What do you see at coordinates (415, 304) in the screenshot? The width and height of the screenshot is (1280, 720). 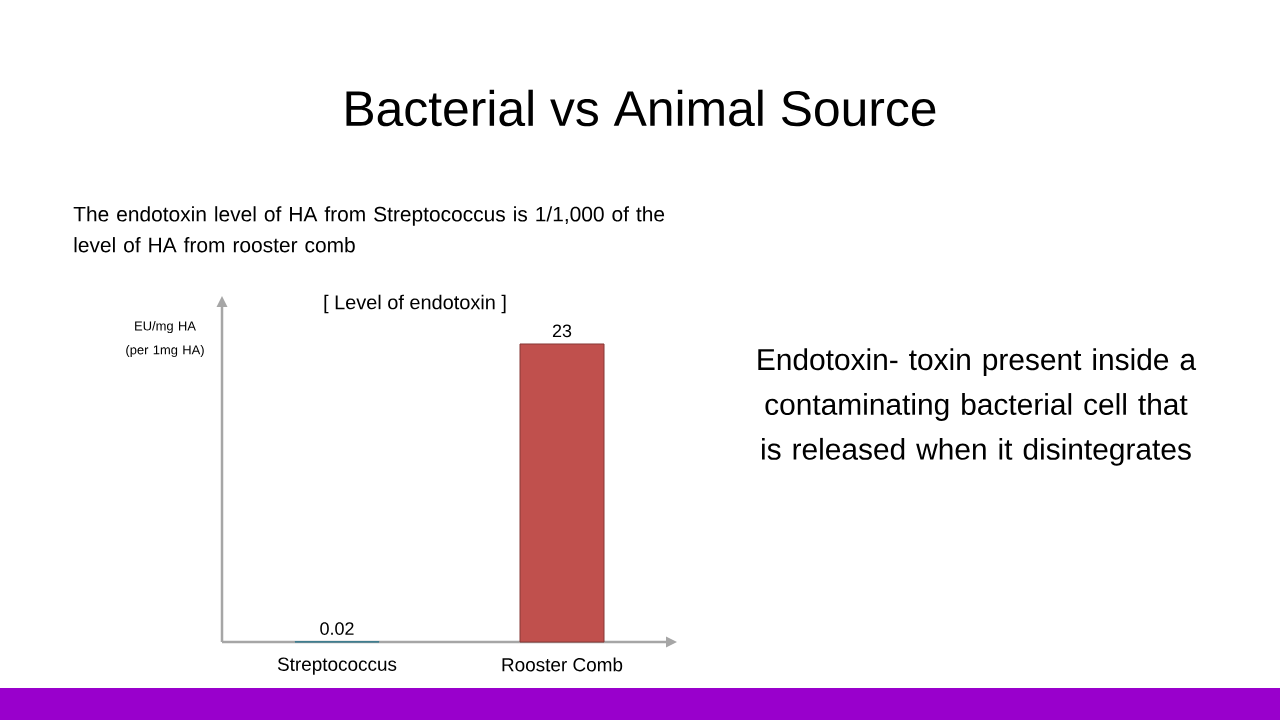 I see `text: [ Level of endotoxin ]` at bounding box center [415, 304].